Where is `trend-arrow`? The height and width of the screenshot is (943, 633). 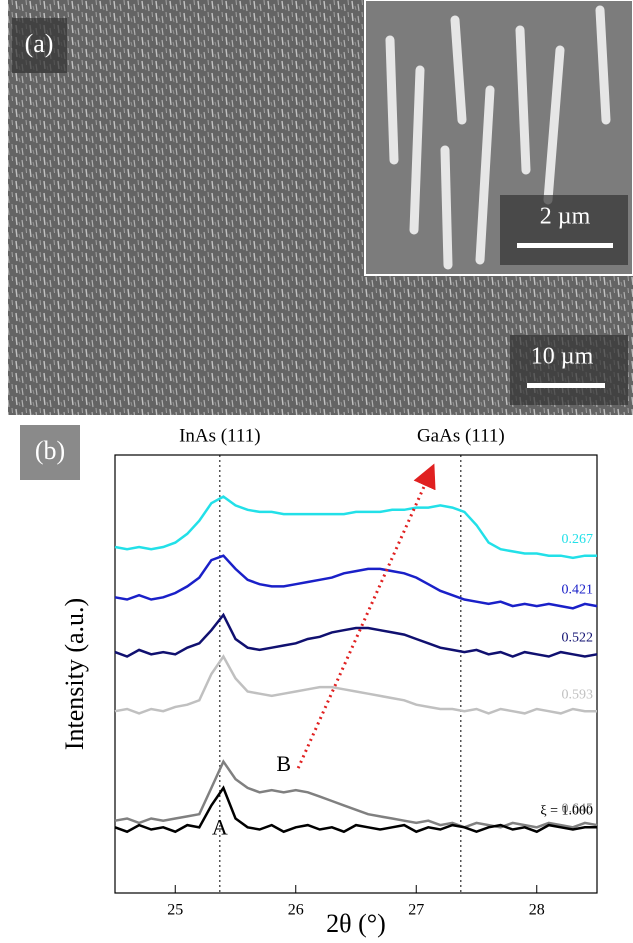 trend-arrow is located at coordinates (366, 616).